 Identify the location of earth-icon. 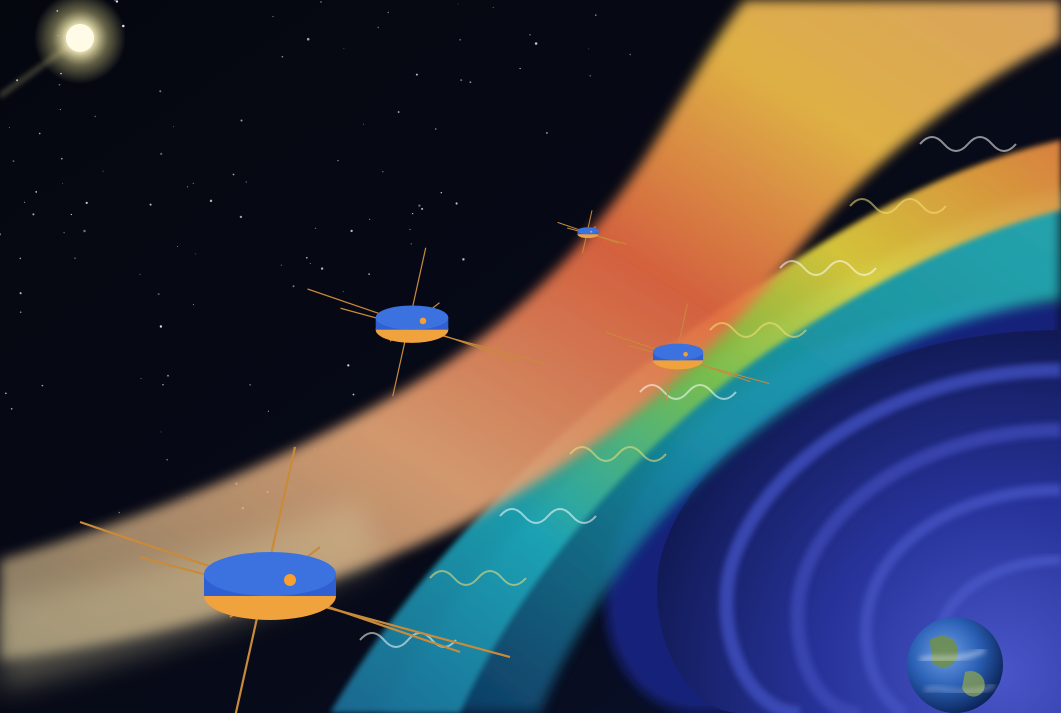
(955, 665).